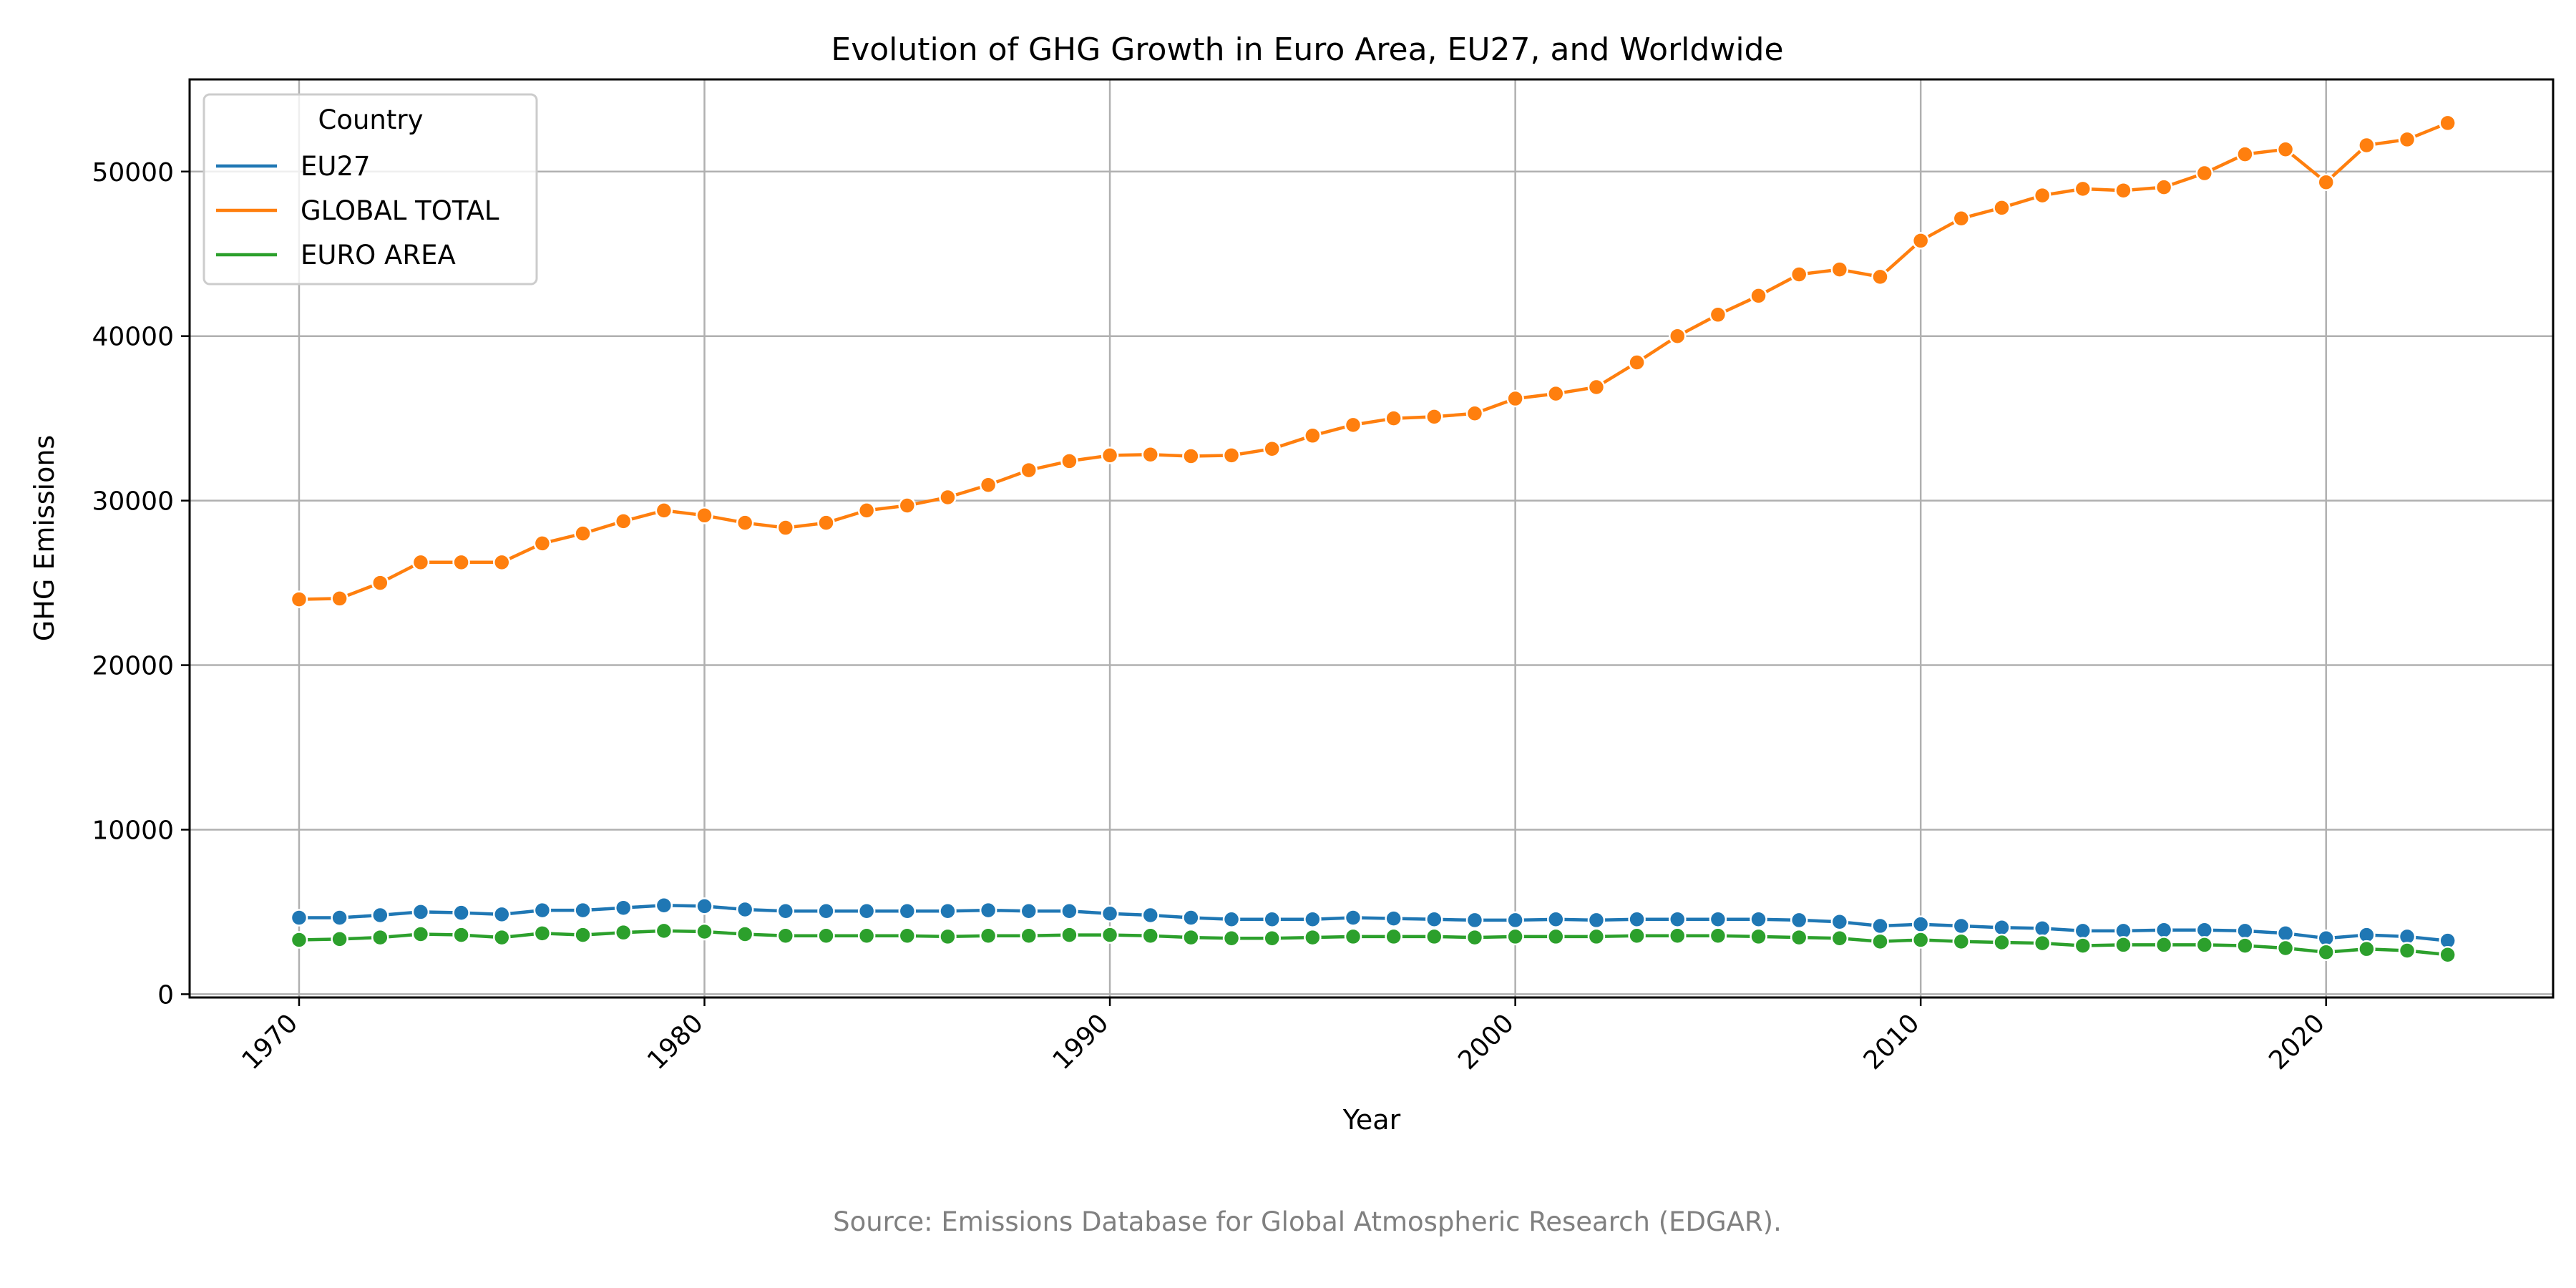 Image resolution: width=2576 pixels, height=1288 pixels. I want to click on y-tick-label: 30000, so click(133, 502).